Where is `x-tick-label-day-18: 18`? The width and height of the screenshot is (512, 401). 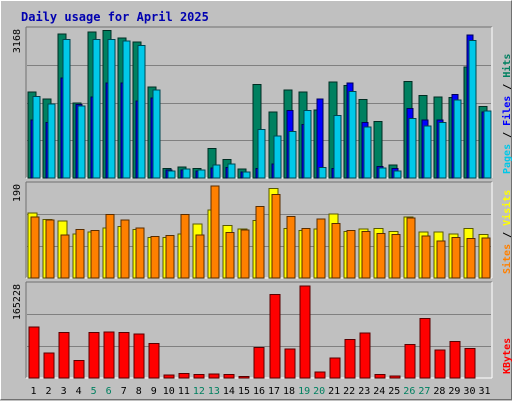
x-tick-label-day-18: 18 is located at coordinates (289, 391).